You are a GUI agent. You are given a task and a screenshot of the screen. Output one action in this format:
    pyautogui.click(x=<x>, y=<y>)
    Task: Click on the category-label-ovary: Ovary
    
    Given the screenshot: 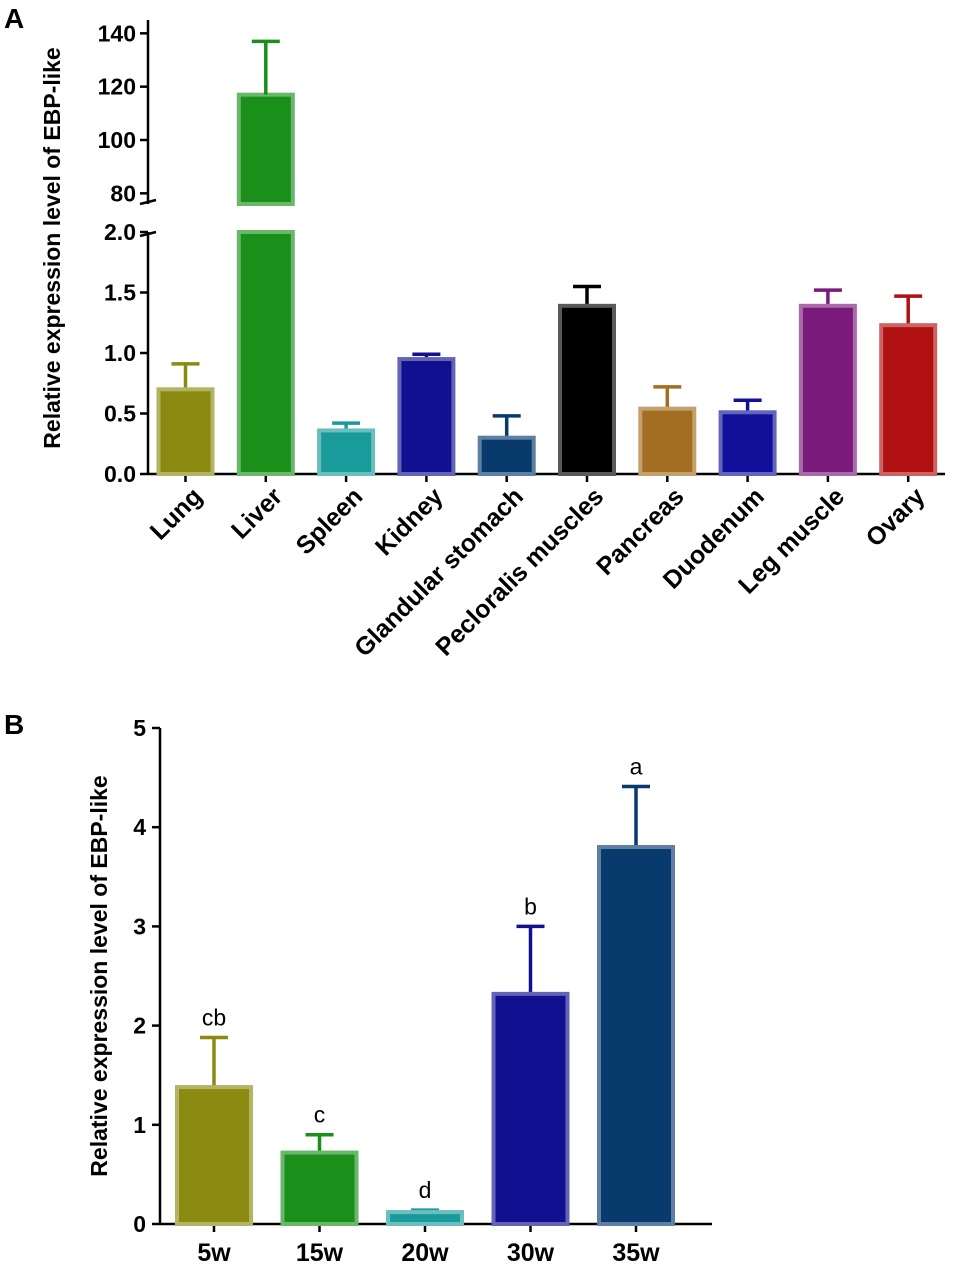 What is the action you would take?
    pyautogui.click(x=896, y=517)
    